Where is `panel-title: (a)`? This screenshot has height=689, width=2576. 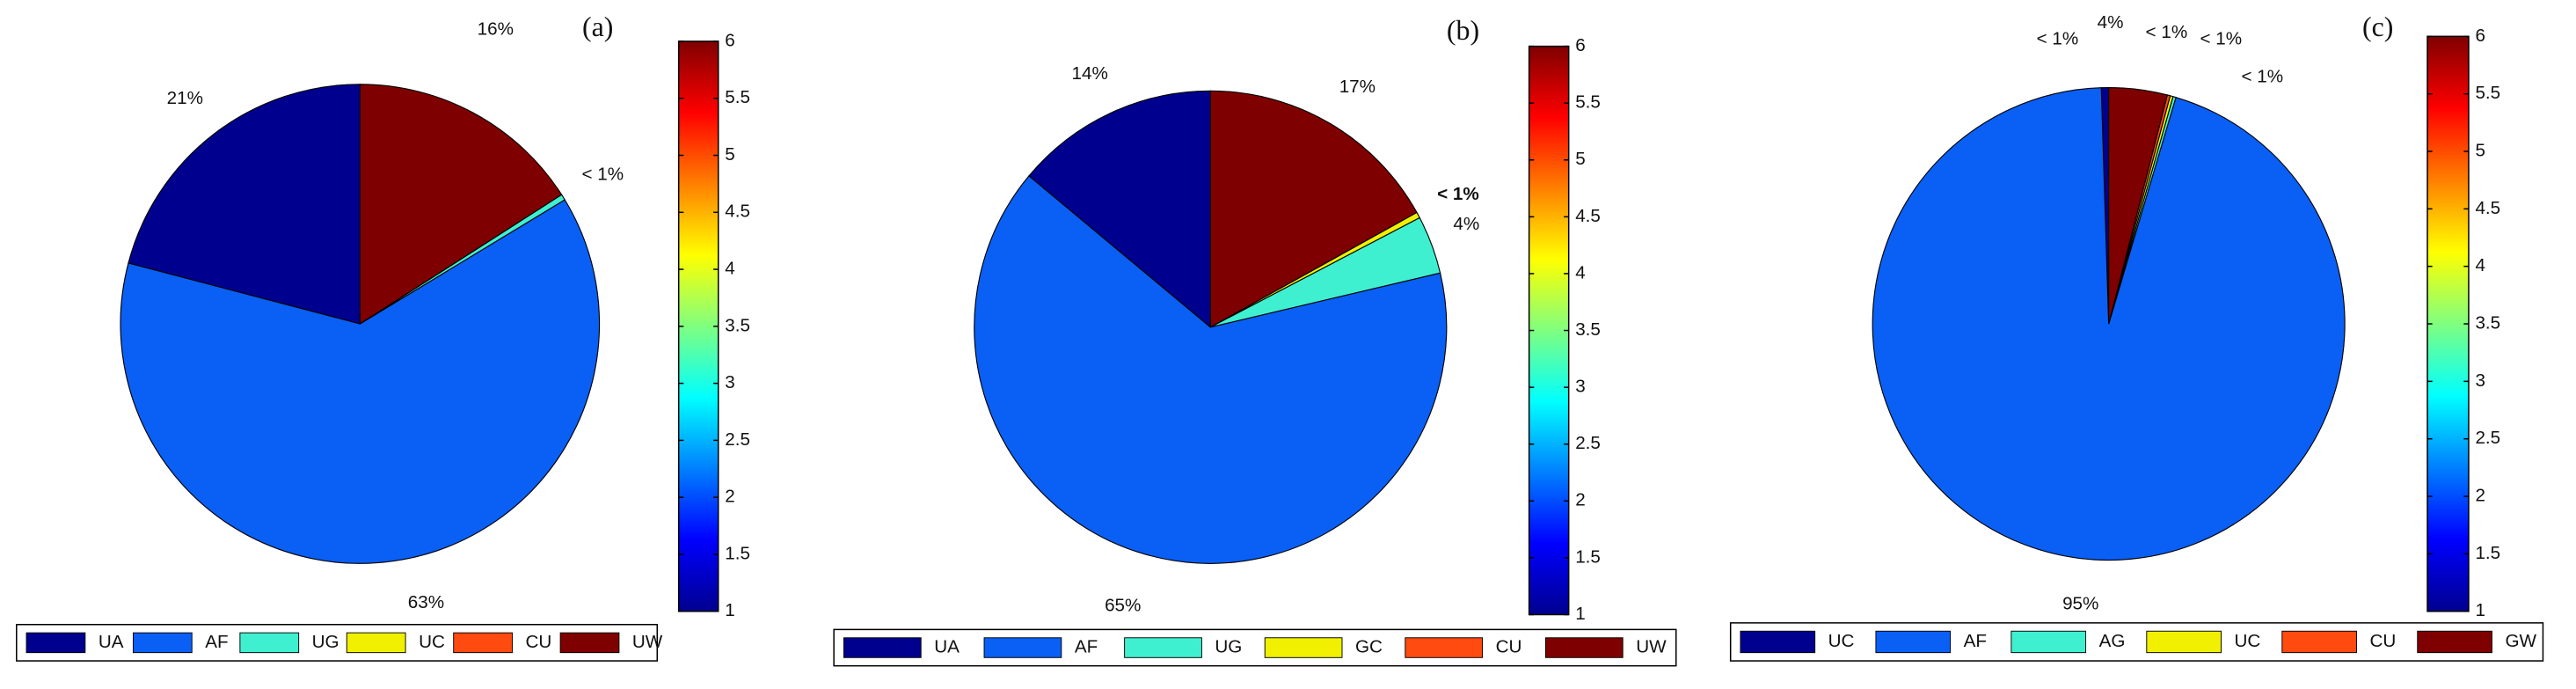 panel-title: (a) is located at coordinates (597, 26).